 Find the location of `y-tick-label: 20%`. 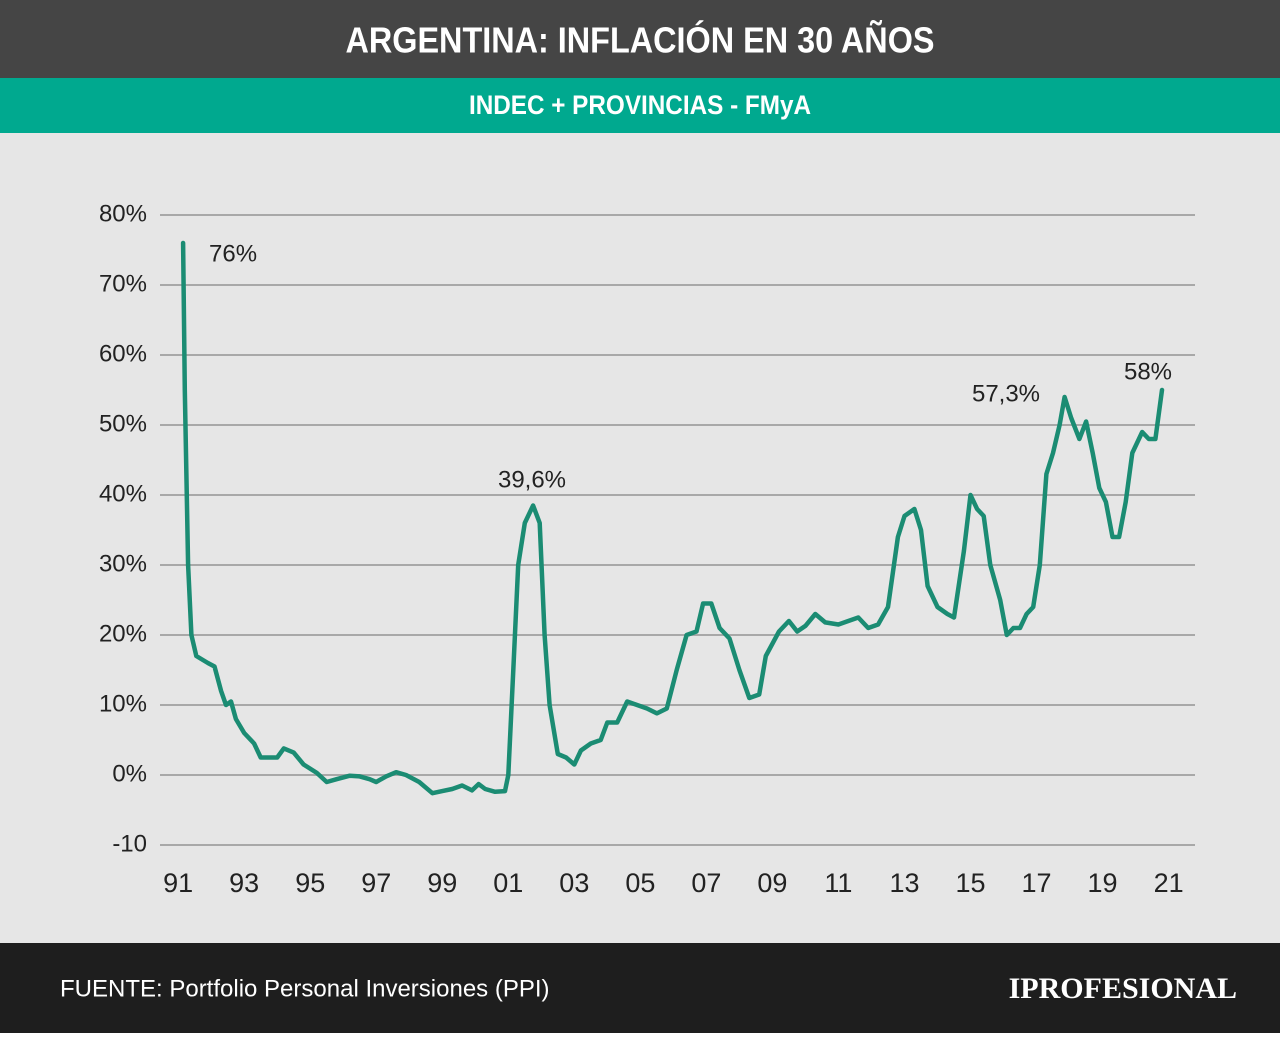

y-tick-label: 20% is located at coordinates (123, 633).